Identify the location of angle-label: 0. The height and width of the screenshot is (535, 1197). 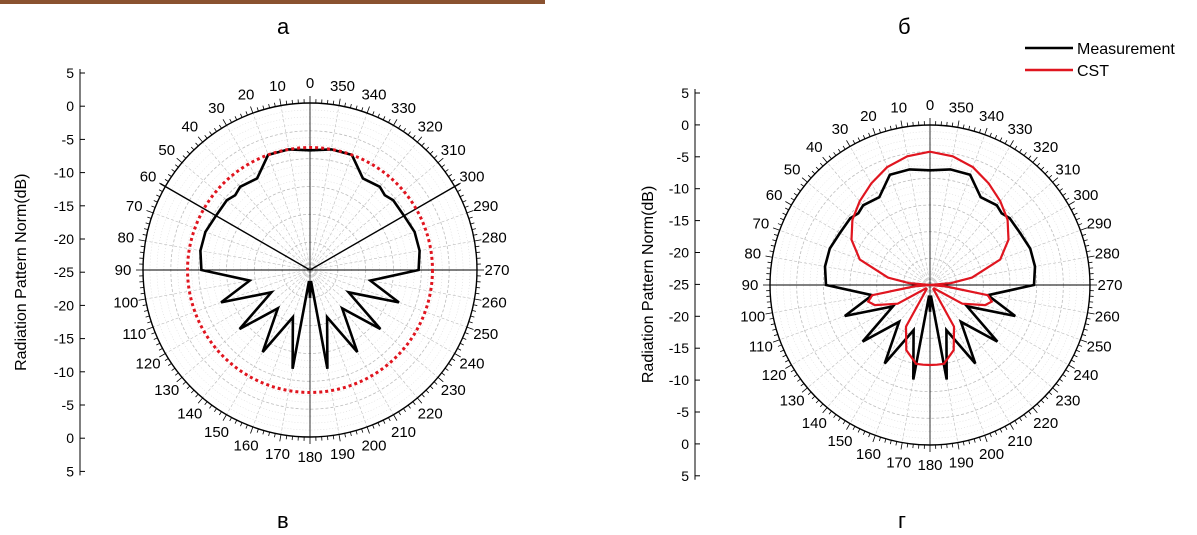
(310, 83).